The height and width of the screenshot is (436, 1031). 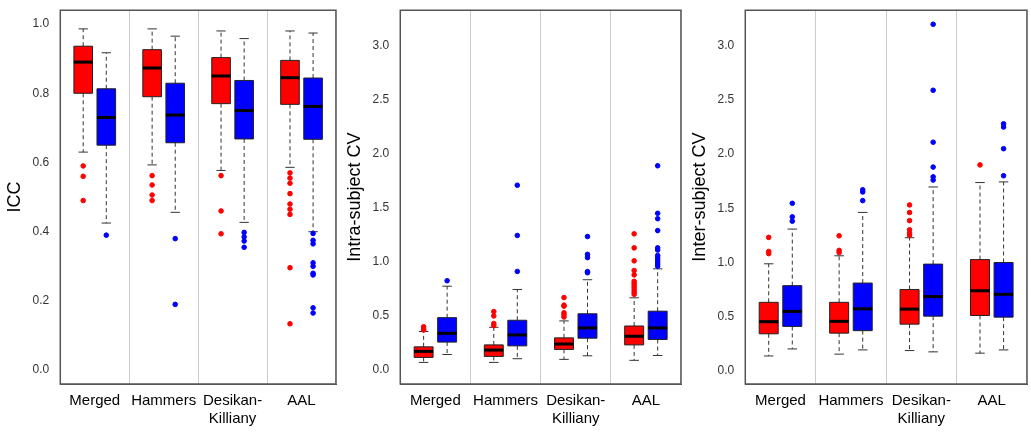 What do you see at coordinates (41, 300) in the screenshot?
I see `y-tick-label: 0.2` at bounding box center [41, 300].